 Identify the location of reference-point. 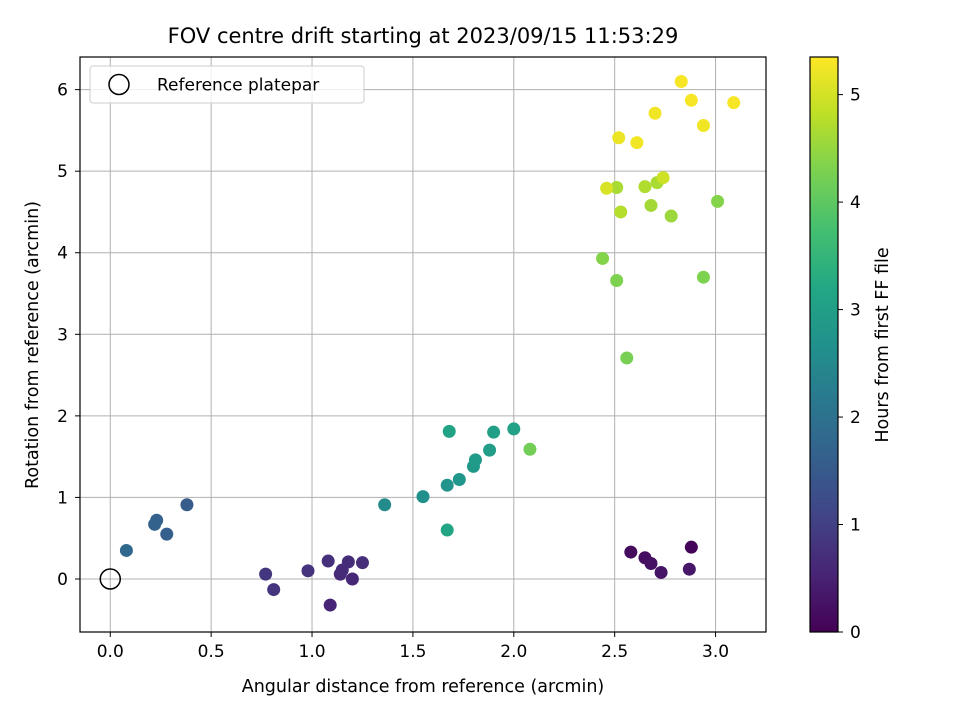
(110, 579).